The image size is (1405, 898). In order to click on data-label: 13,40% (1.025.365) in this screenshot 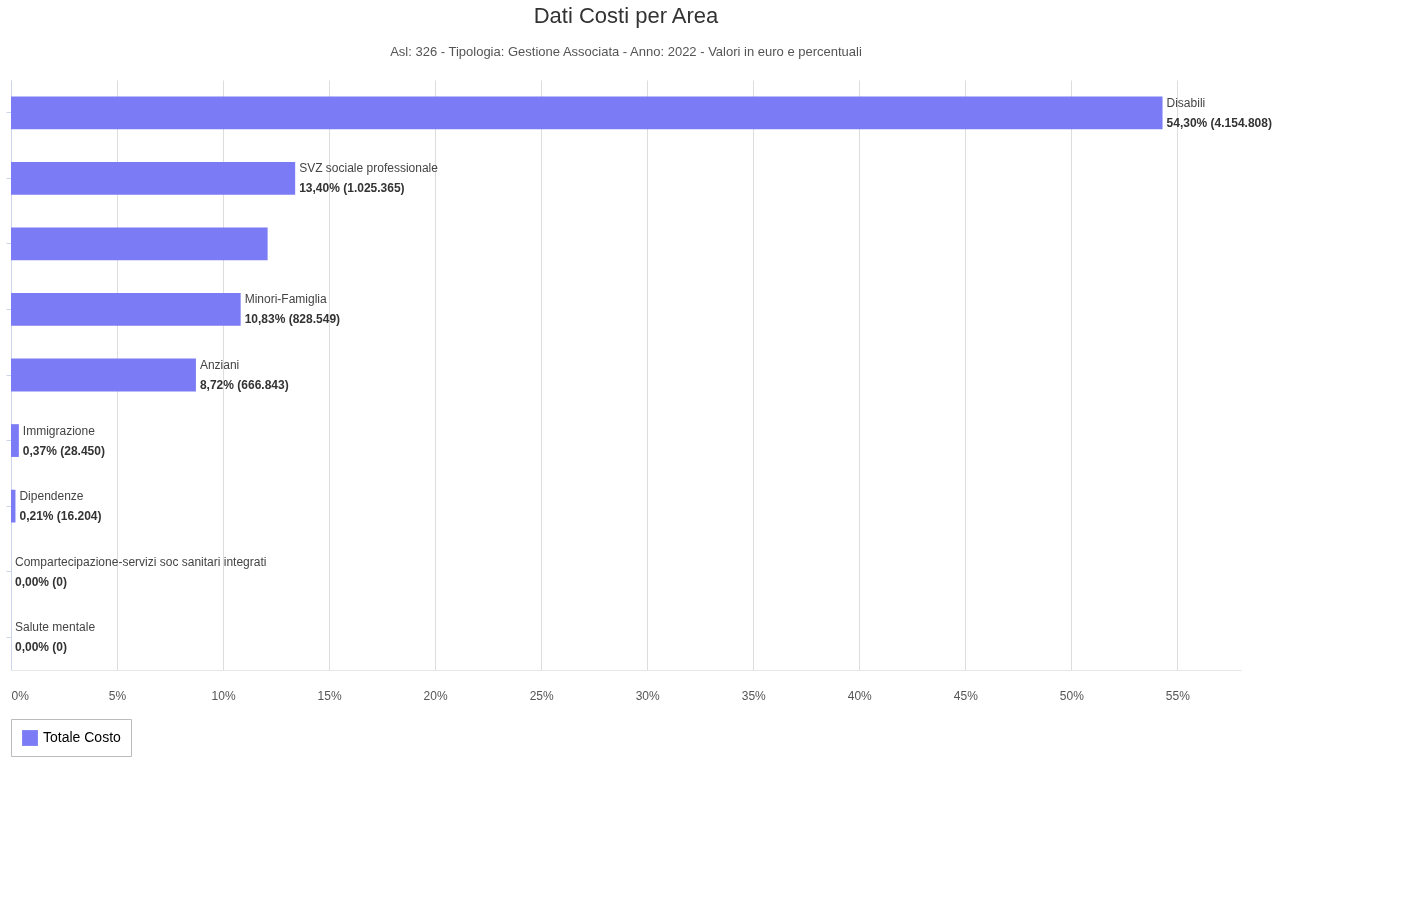, I will do `click(352, 188)`.